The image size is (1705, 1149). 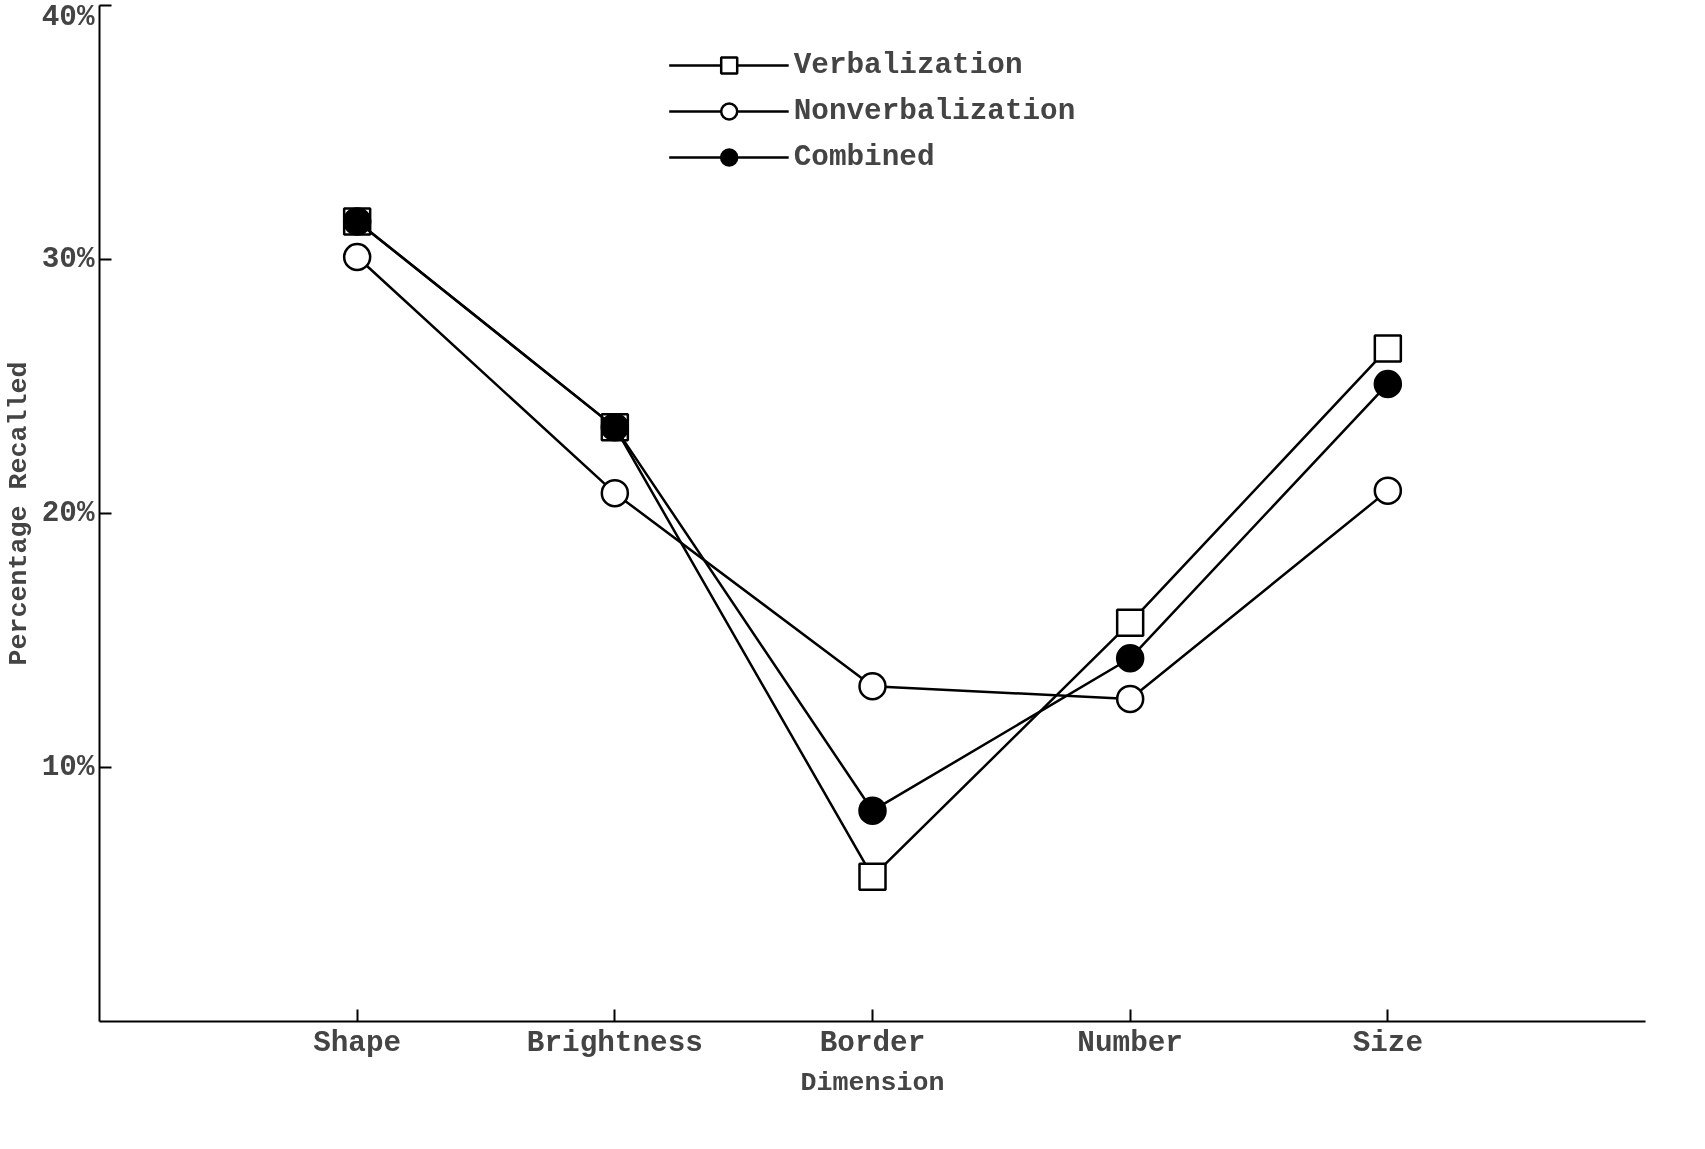 I want to click on x-axis-title: Dimension, so click(x=872, y=1082).